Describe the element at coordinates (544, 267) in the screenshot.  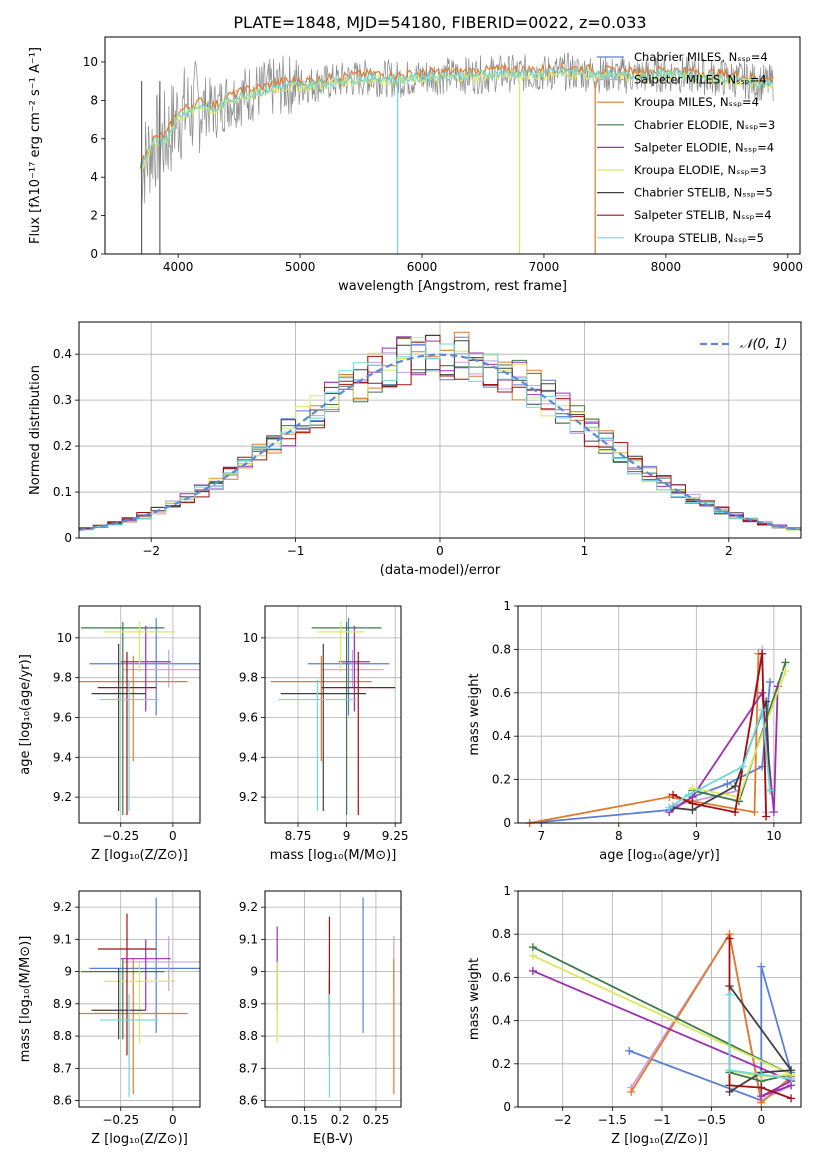
I see `x-tick-label: 7000` at that location.